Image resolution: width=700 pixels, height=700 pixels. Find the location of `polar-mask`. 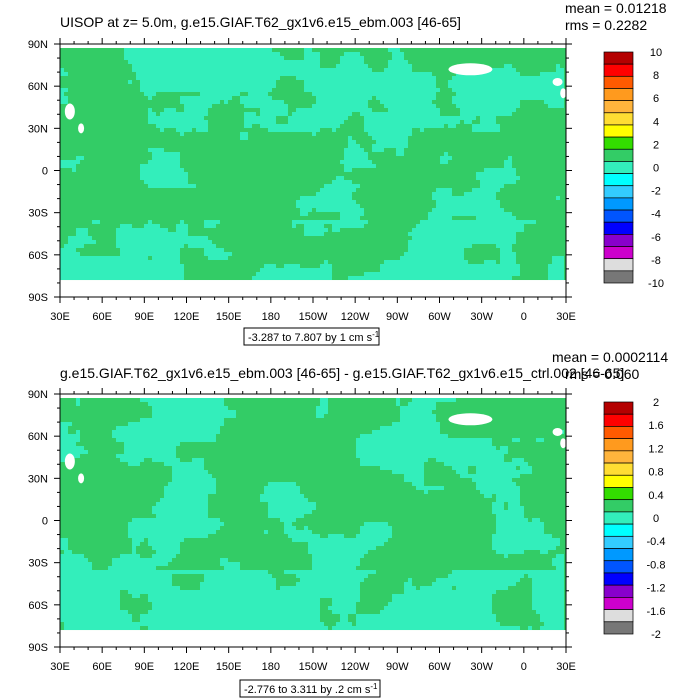

polar-mask is located at coordinates (313, 46).